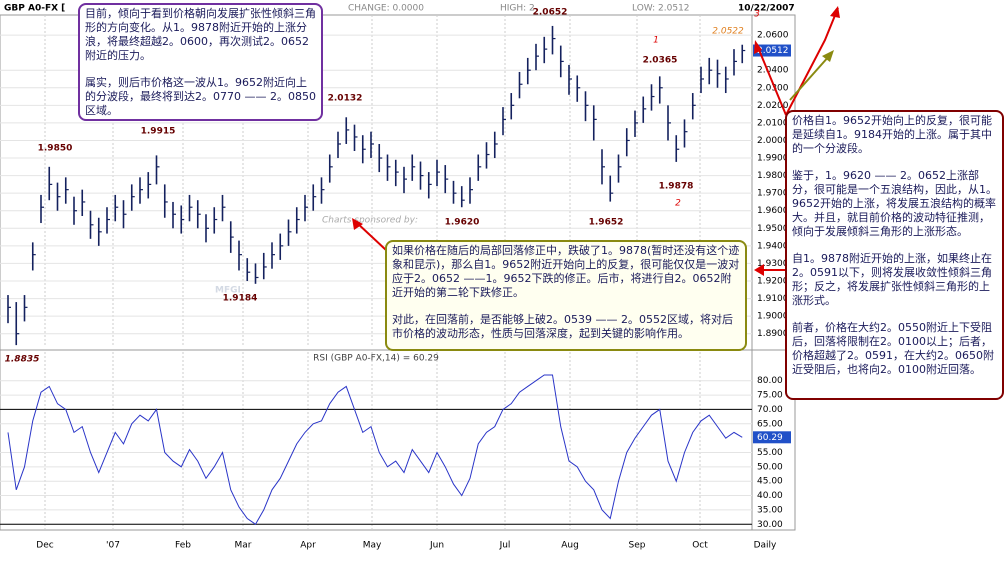  What do you see at coordinates (773, 88) in the screenshot?
I see `y-tick-label: 2.0300` at bounding box center [773, 88].